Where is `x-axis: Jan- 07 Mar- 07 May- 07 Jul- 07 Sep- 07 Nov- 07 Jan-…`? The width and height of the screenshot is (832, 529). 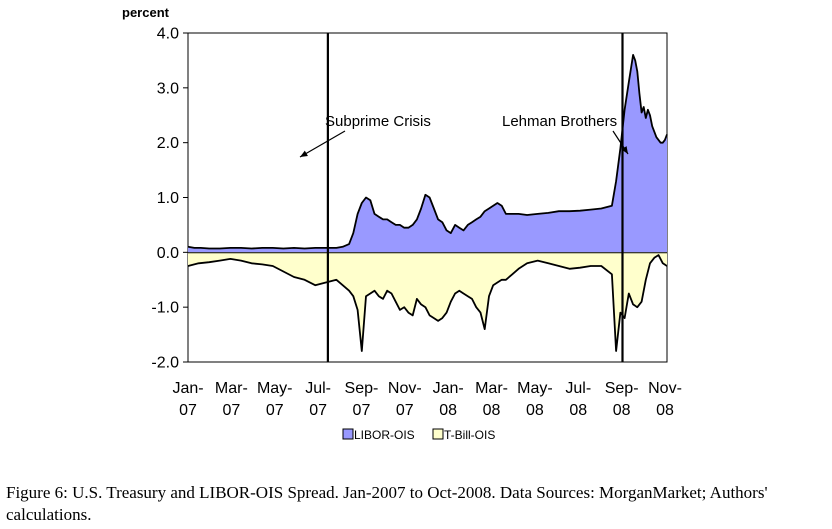
x-axis: Jan- 07 Mar- 07 May- 07 Jul- 07 Sep- 07 Nov- 07 Jan-… is located at coordinates (426, 399).